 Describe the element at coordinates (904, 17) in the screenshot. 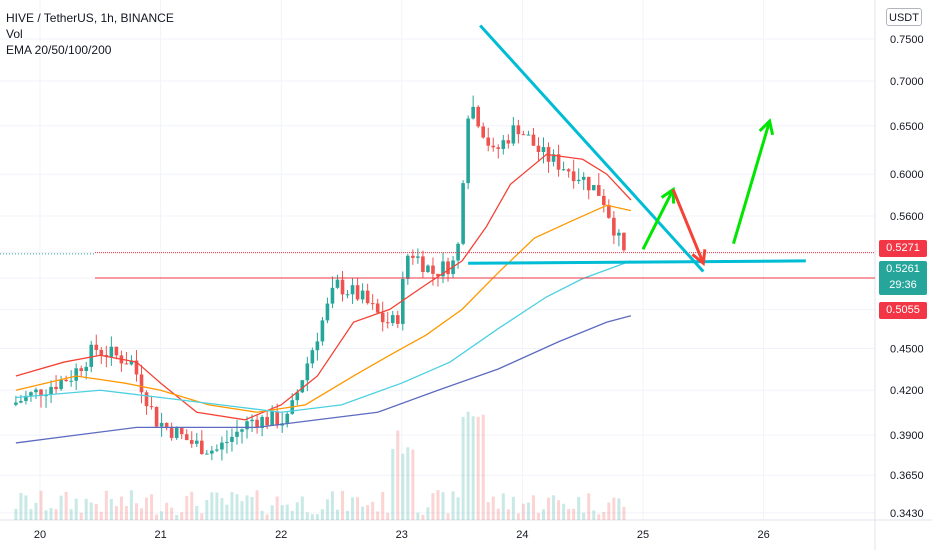

I see `currency-button: USDT` at that location.